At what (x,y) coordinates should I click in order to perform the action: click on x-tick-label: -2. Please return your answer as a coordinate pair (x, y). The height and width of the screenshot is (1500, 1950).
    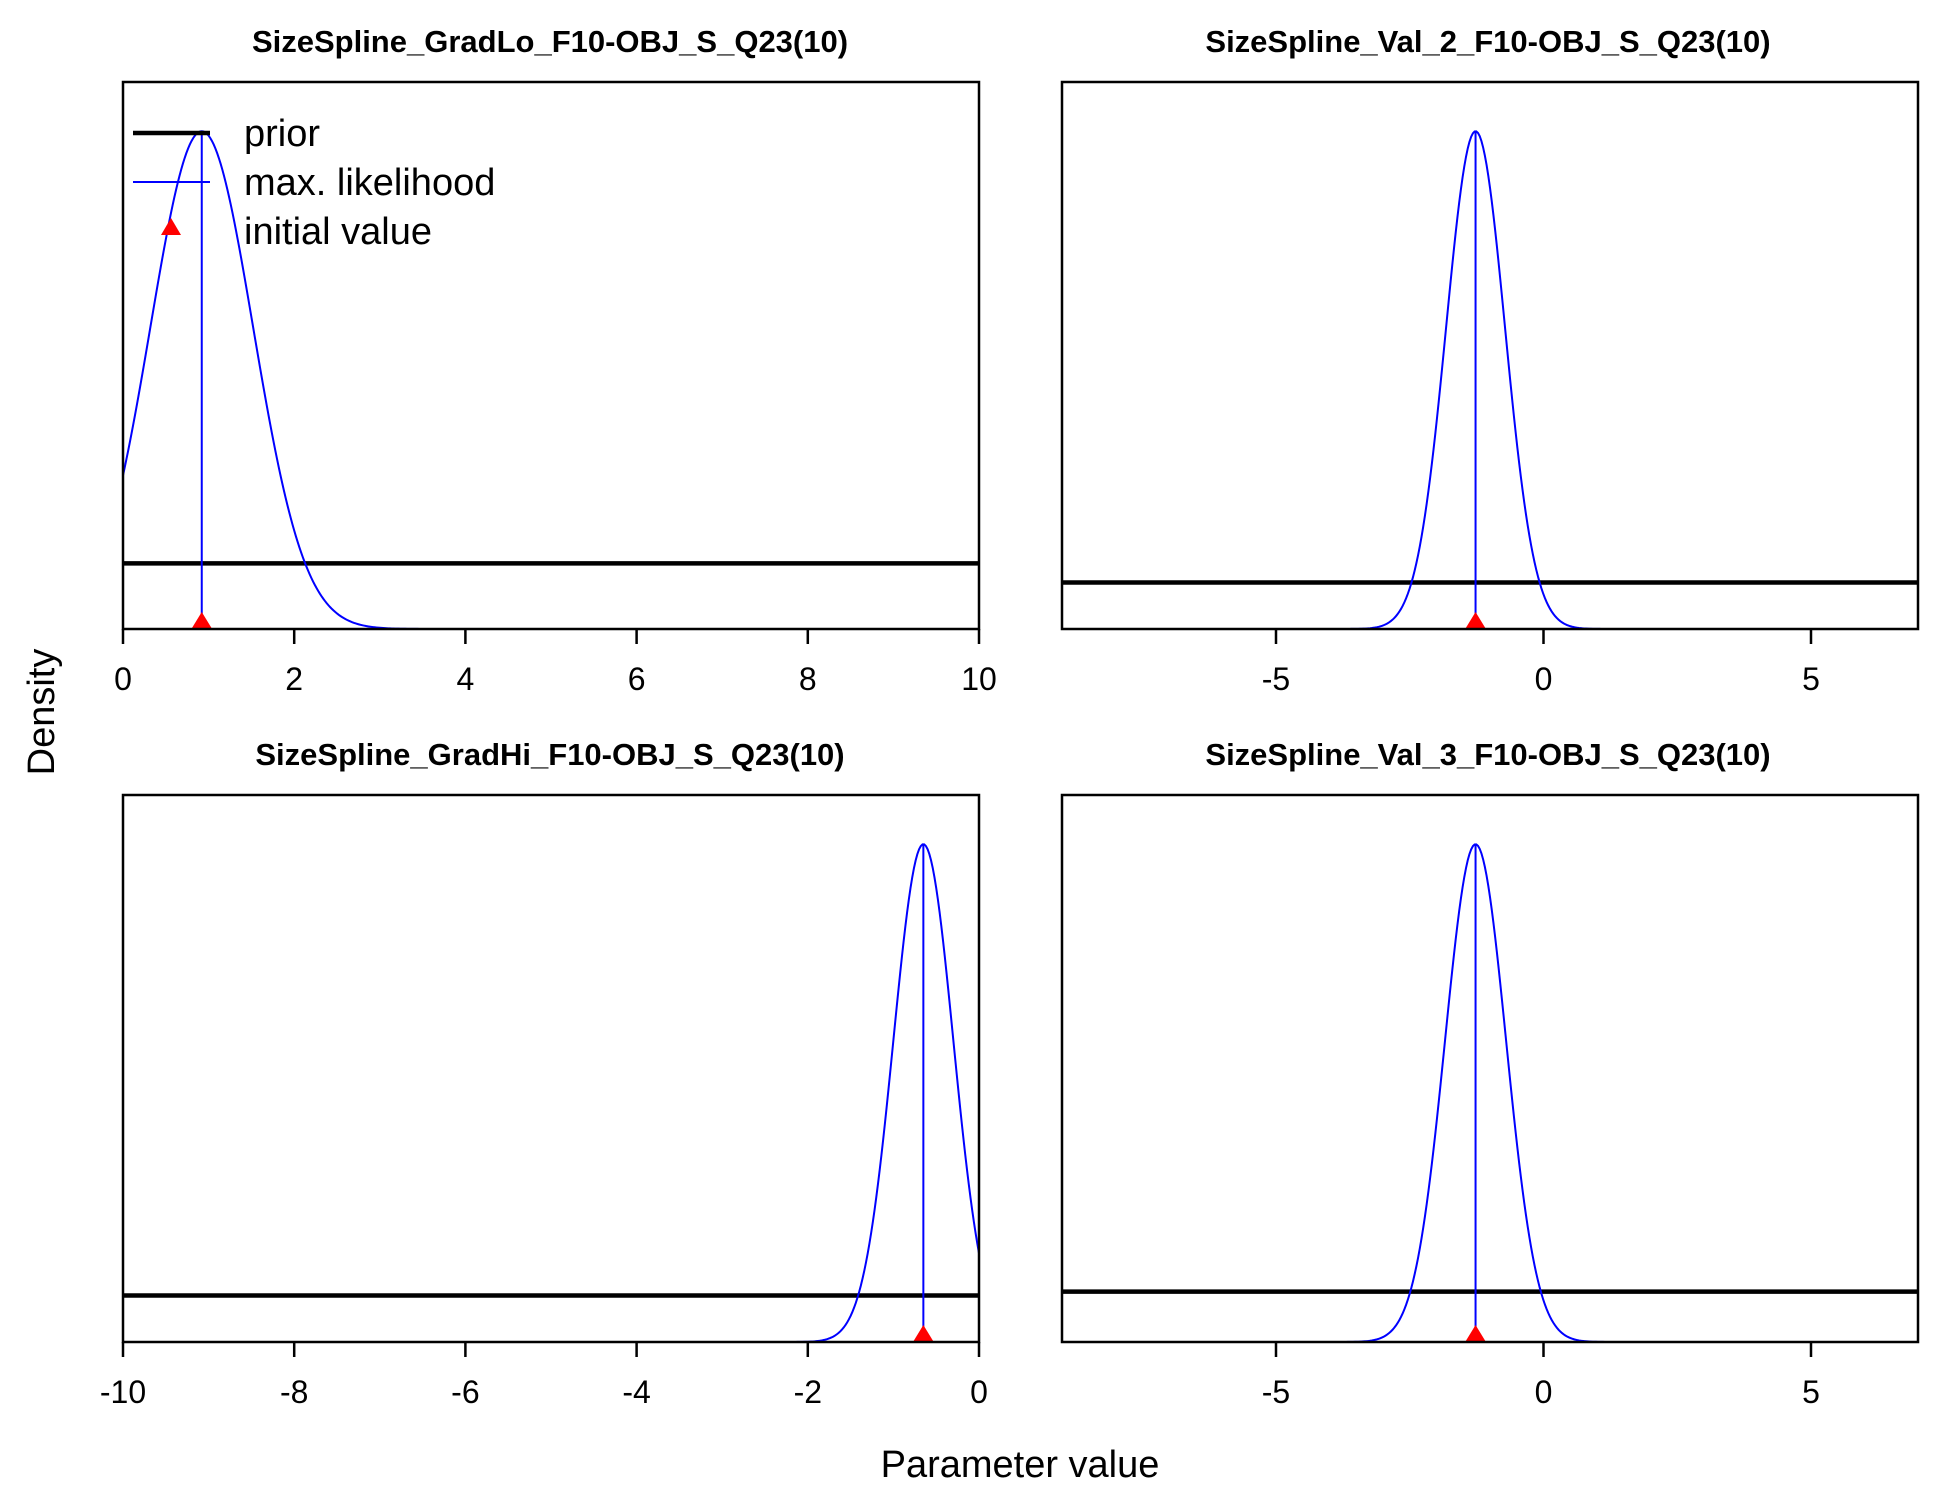
    Looking at the image, I should click on (808, 1392).